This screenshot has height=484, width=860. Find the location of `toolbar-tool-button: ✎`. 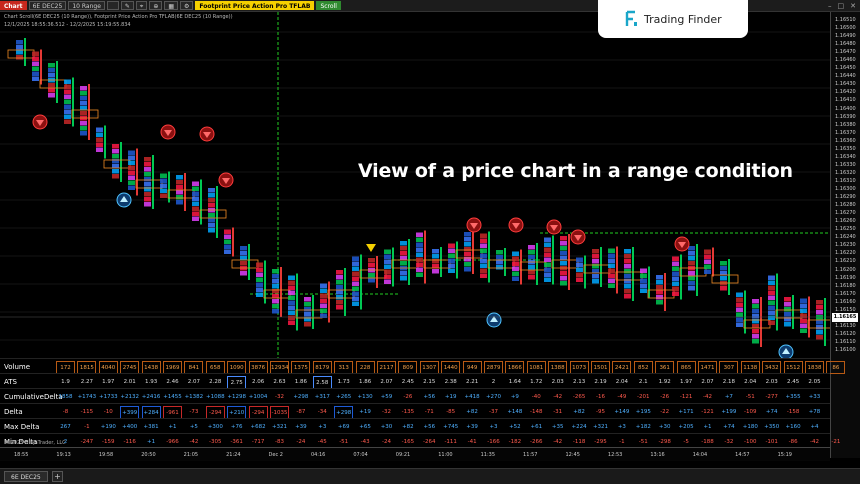

toolbar-tool-button: ✎ is located at coordinates (127, 5).